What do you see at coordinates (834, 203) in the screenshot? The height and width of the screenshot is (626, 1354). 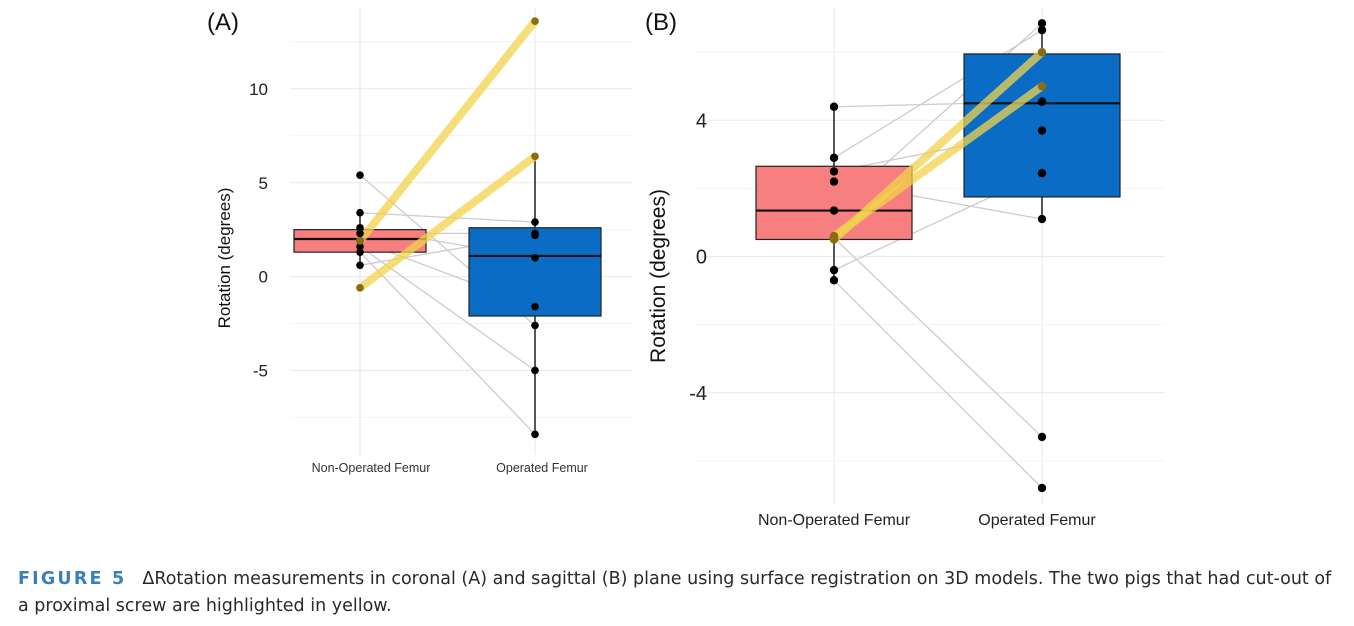 I see `box-non-operated` at bounding box center [834, 203].